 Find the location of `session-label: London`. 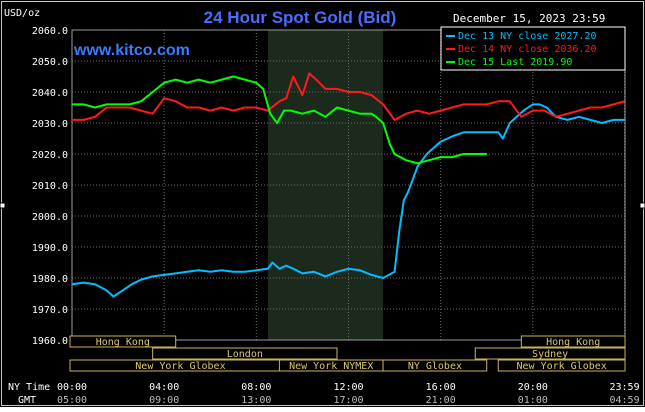

session-label: London is located at coordinates (245, 354).